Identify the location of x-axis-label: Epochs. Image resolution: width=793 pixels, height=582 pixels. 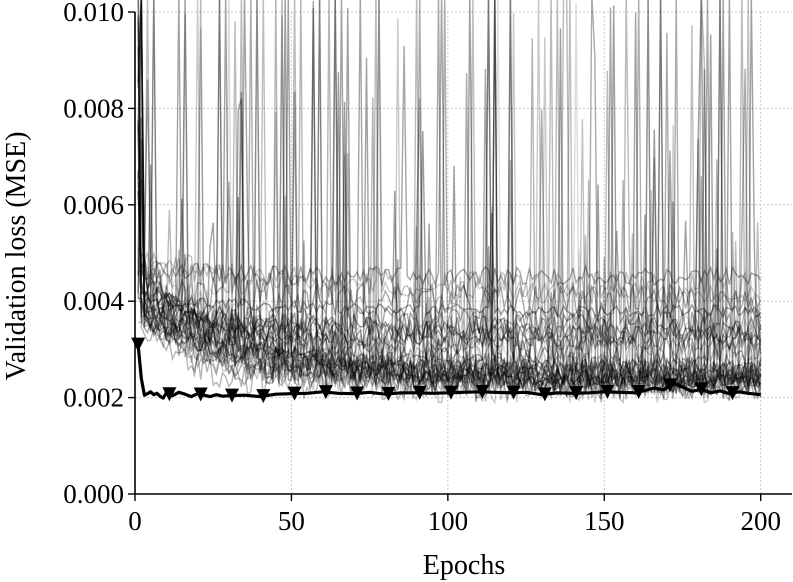
(464, 565).